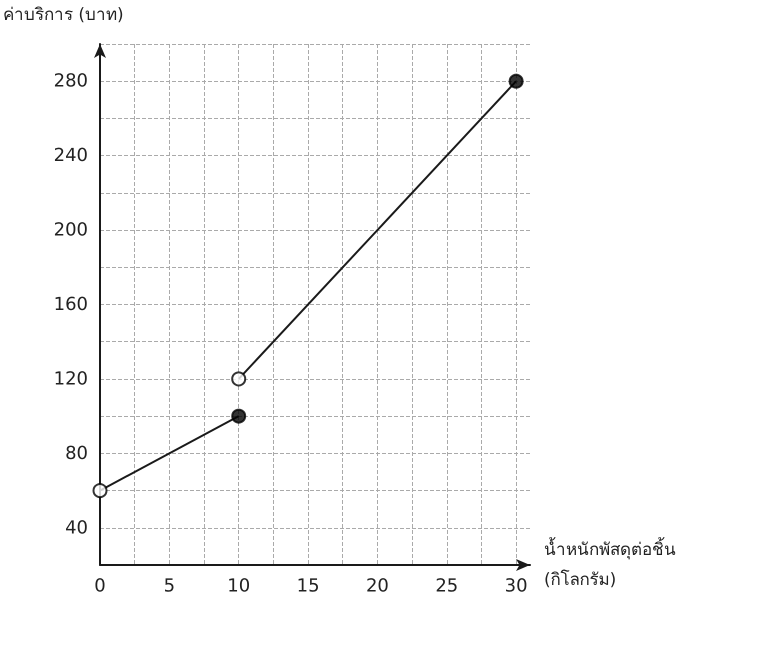 The image size is (782, 657). What do you see at coordinates (377, 586) in the screenshot?
I see `x-tick-label: 20` at bounding box center [377, 586].